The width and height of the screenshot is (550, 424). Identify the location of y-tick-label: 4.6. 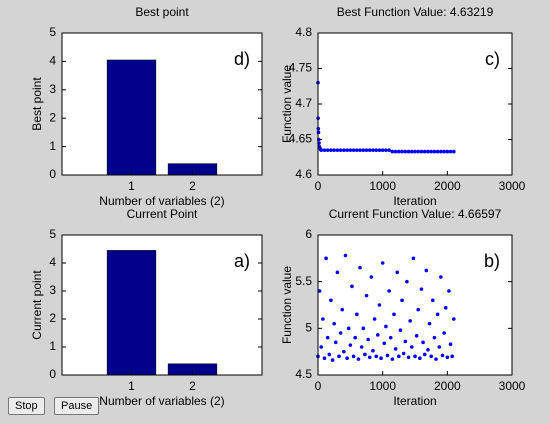
(303, 174).